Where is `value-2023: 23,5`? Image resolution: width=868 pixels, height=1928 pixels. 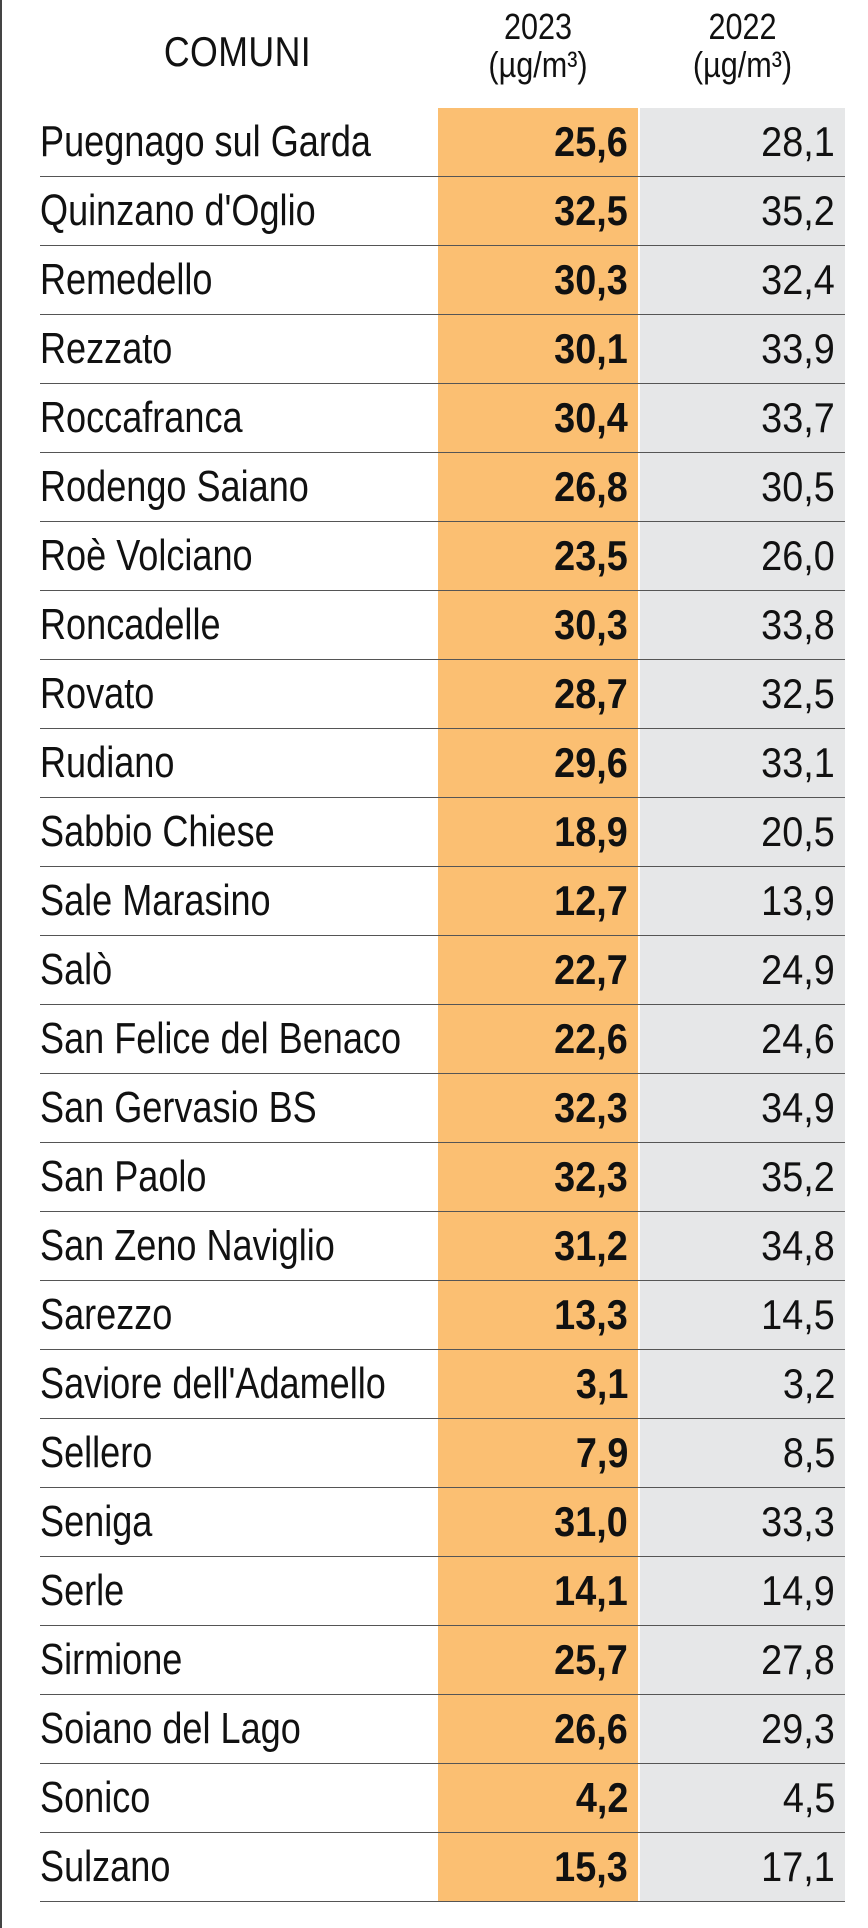 value-2023: 23,5 is located at coordinates (533, 556).